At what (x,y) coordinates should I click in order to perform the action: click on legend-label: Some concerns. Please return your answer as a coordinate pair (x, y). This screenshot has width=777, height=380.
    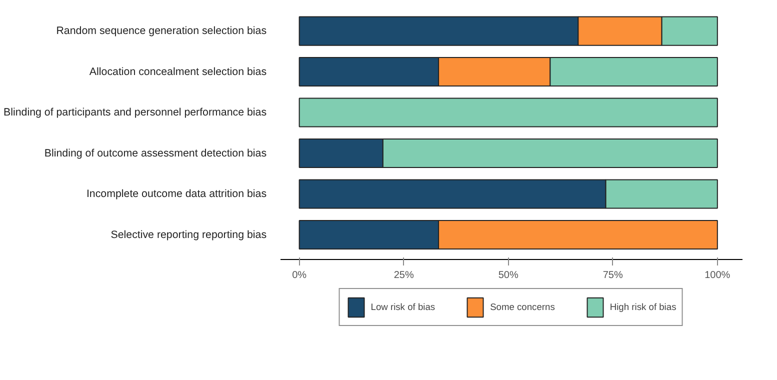
    Looking at the image, I should click on (522, 307).